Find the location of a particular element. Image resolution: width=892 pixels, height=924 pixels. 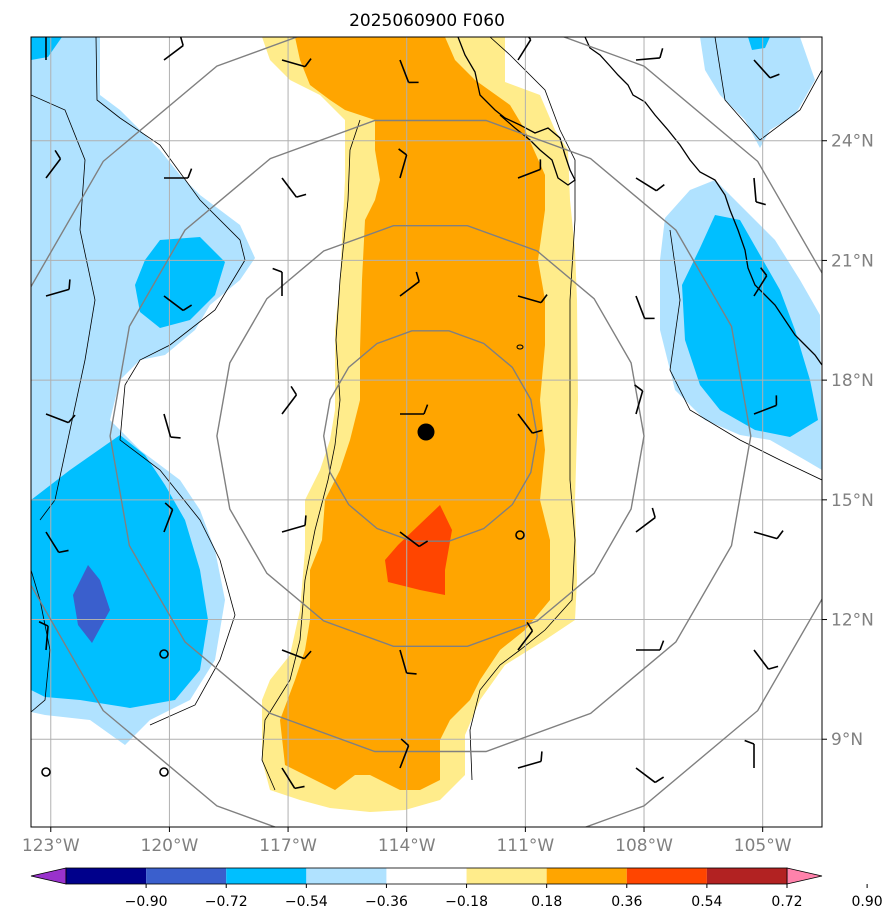

coastline is located at coordinates (639, 201).